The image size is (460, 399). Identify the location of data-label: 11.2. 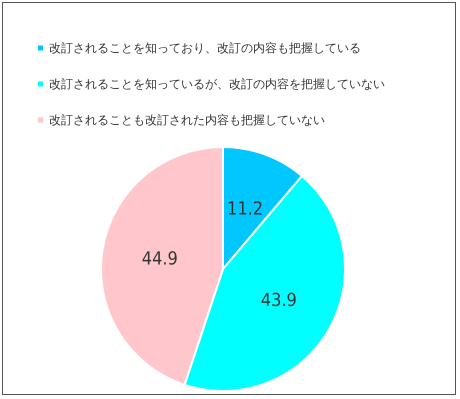
(245, 209).